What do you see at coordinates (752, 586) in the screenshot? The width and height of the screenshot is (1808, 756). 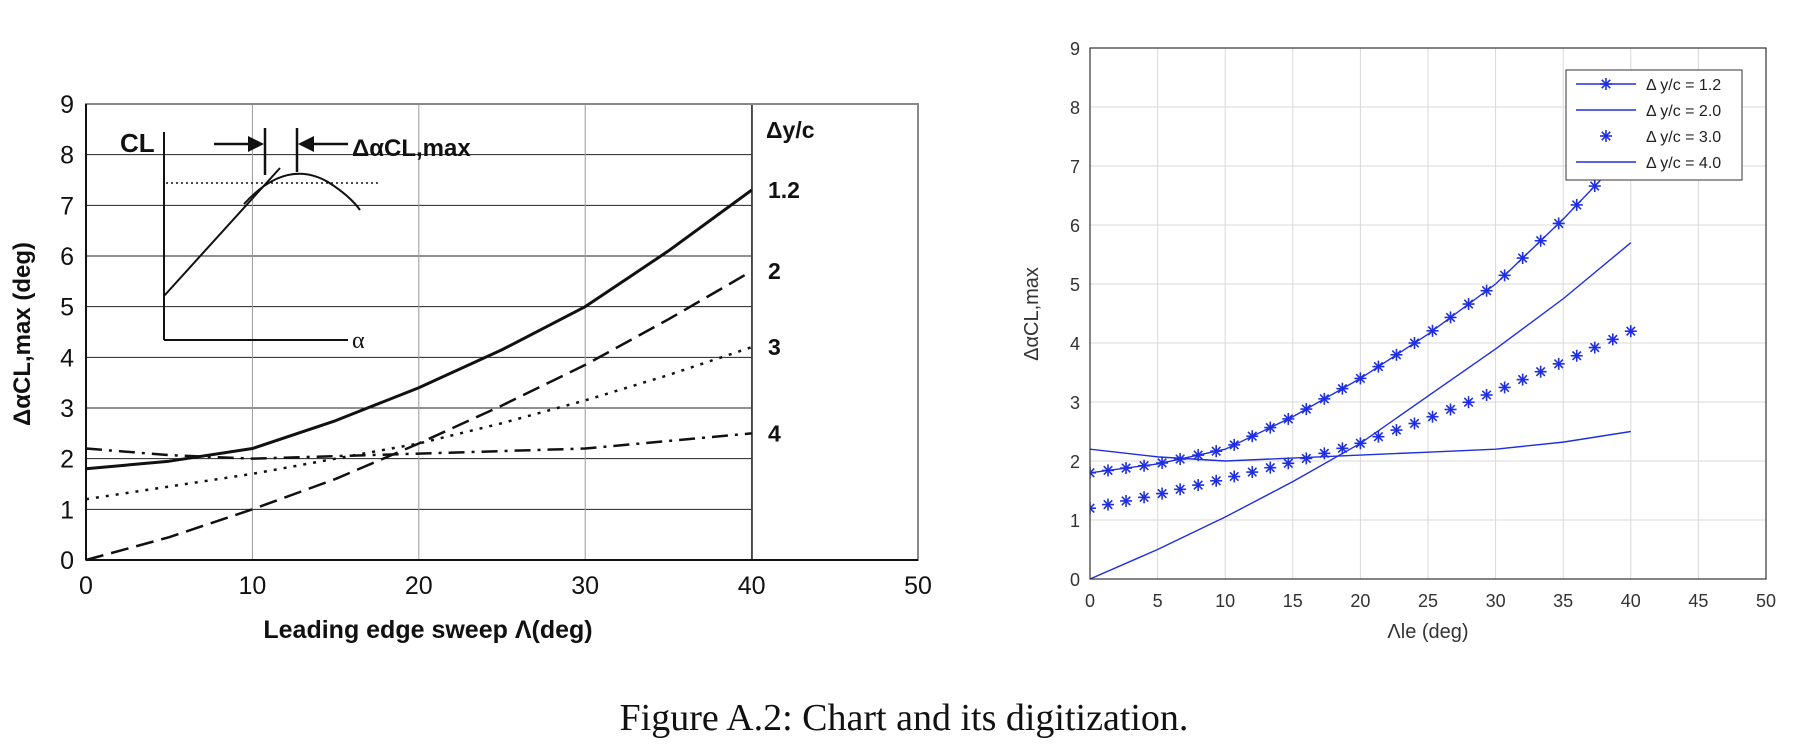 I see `left-x-tick-label: 40` at bounding box center [752, 586].